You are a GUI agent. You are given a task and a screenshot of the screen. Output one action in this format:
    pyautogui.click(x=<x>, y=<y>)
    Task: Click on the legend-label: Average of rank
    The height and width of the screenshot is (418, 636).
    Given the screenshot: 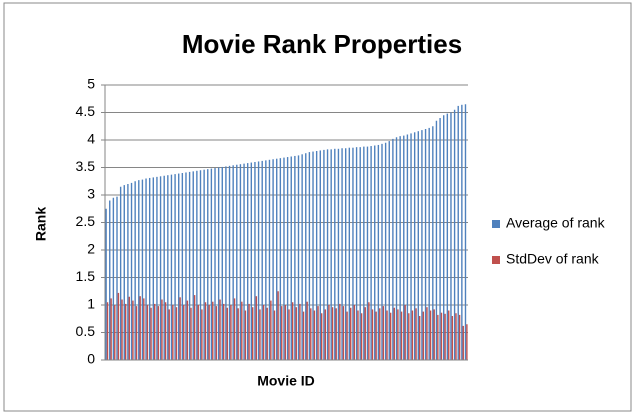 What is the action you would take?
    pyautogui.click(x=556, y=223)
    